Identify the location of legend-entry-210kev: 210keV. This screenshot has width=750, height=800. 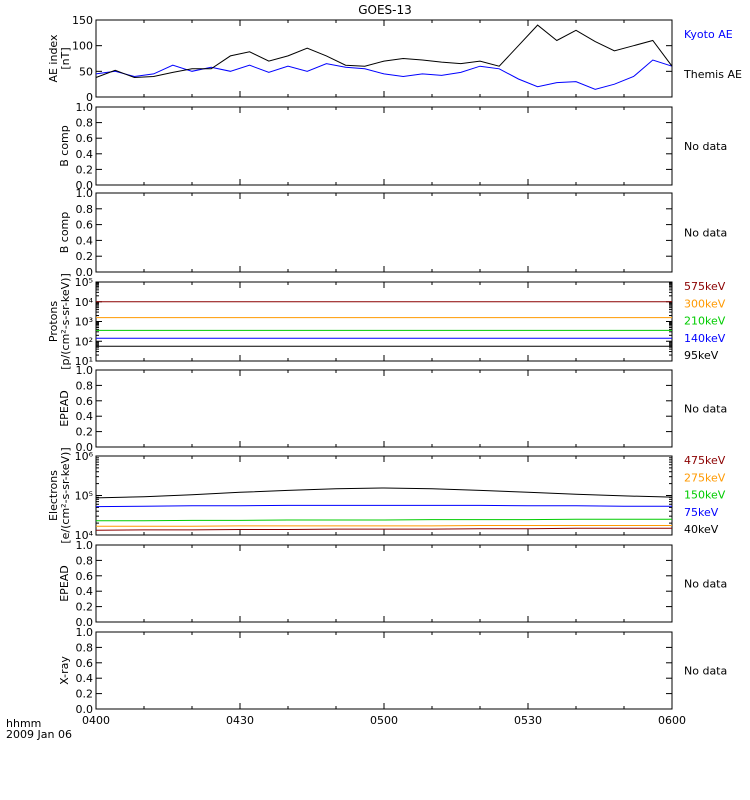
(705, 321).